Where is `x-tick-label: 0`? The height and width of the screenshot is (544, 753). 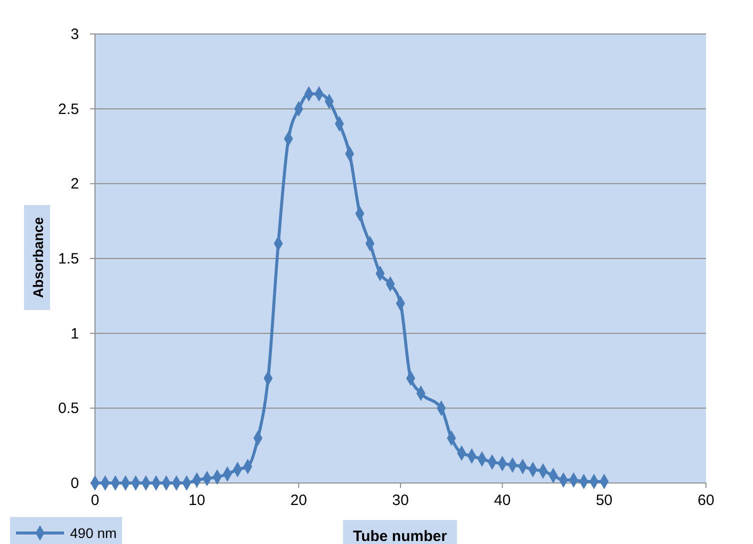 x-tick-label: 0 is located at coordinates (95, 500).